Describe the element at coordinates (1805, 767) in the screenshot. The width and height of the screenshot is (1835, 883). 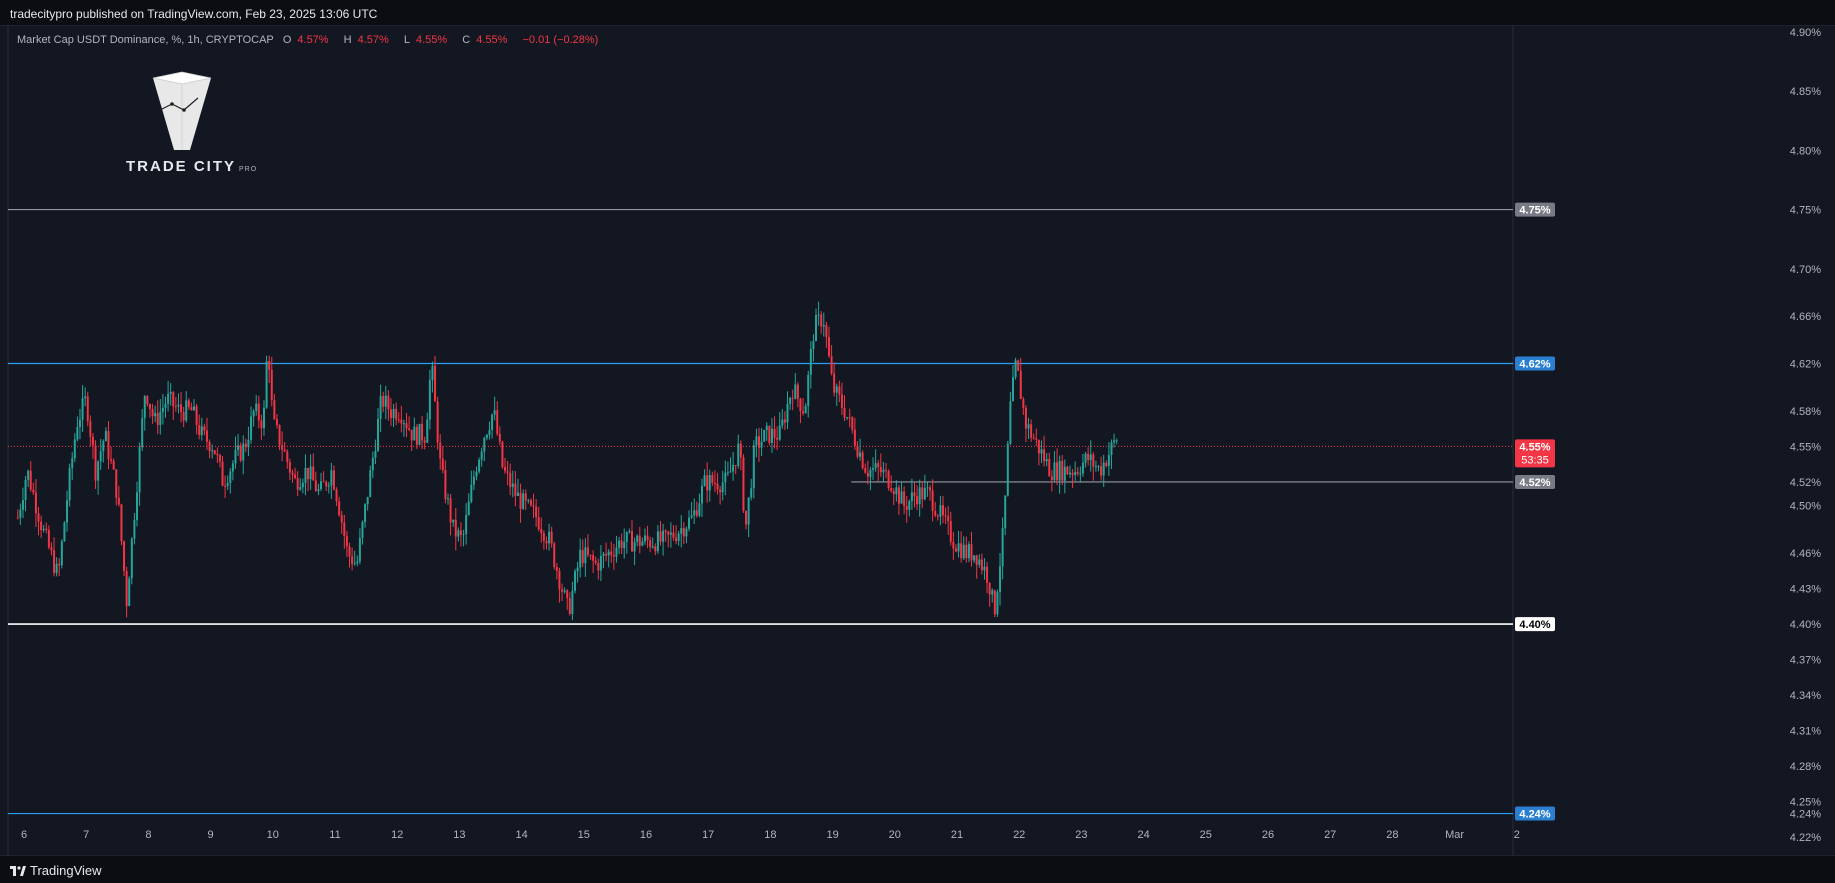
I see `y-tick-label: 4.28%` at that location.